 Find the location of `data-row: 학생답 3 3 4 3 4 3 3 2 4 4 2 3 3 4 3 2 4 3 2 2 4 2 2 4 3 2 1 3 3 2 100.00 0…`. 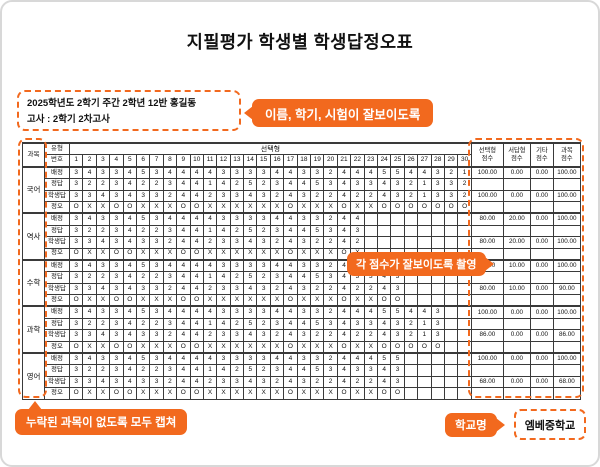

data-row: 학생답 3 3 4 3 4 3 3 2 4 4 2 3 3 4 3 2 4 3 2 2 4 2 2 4 3 2 1 3 3 2 100.00 0… is located at coordinates (302, 195).